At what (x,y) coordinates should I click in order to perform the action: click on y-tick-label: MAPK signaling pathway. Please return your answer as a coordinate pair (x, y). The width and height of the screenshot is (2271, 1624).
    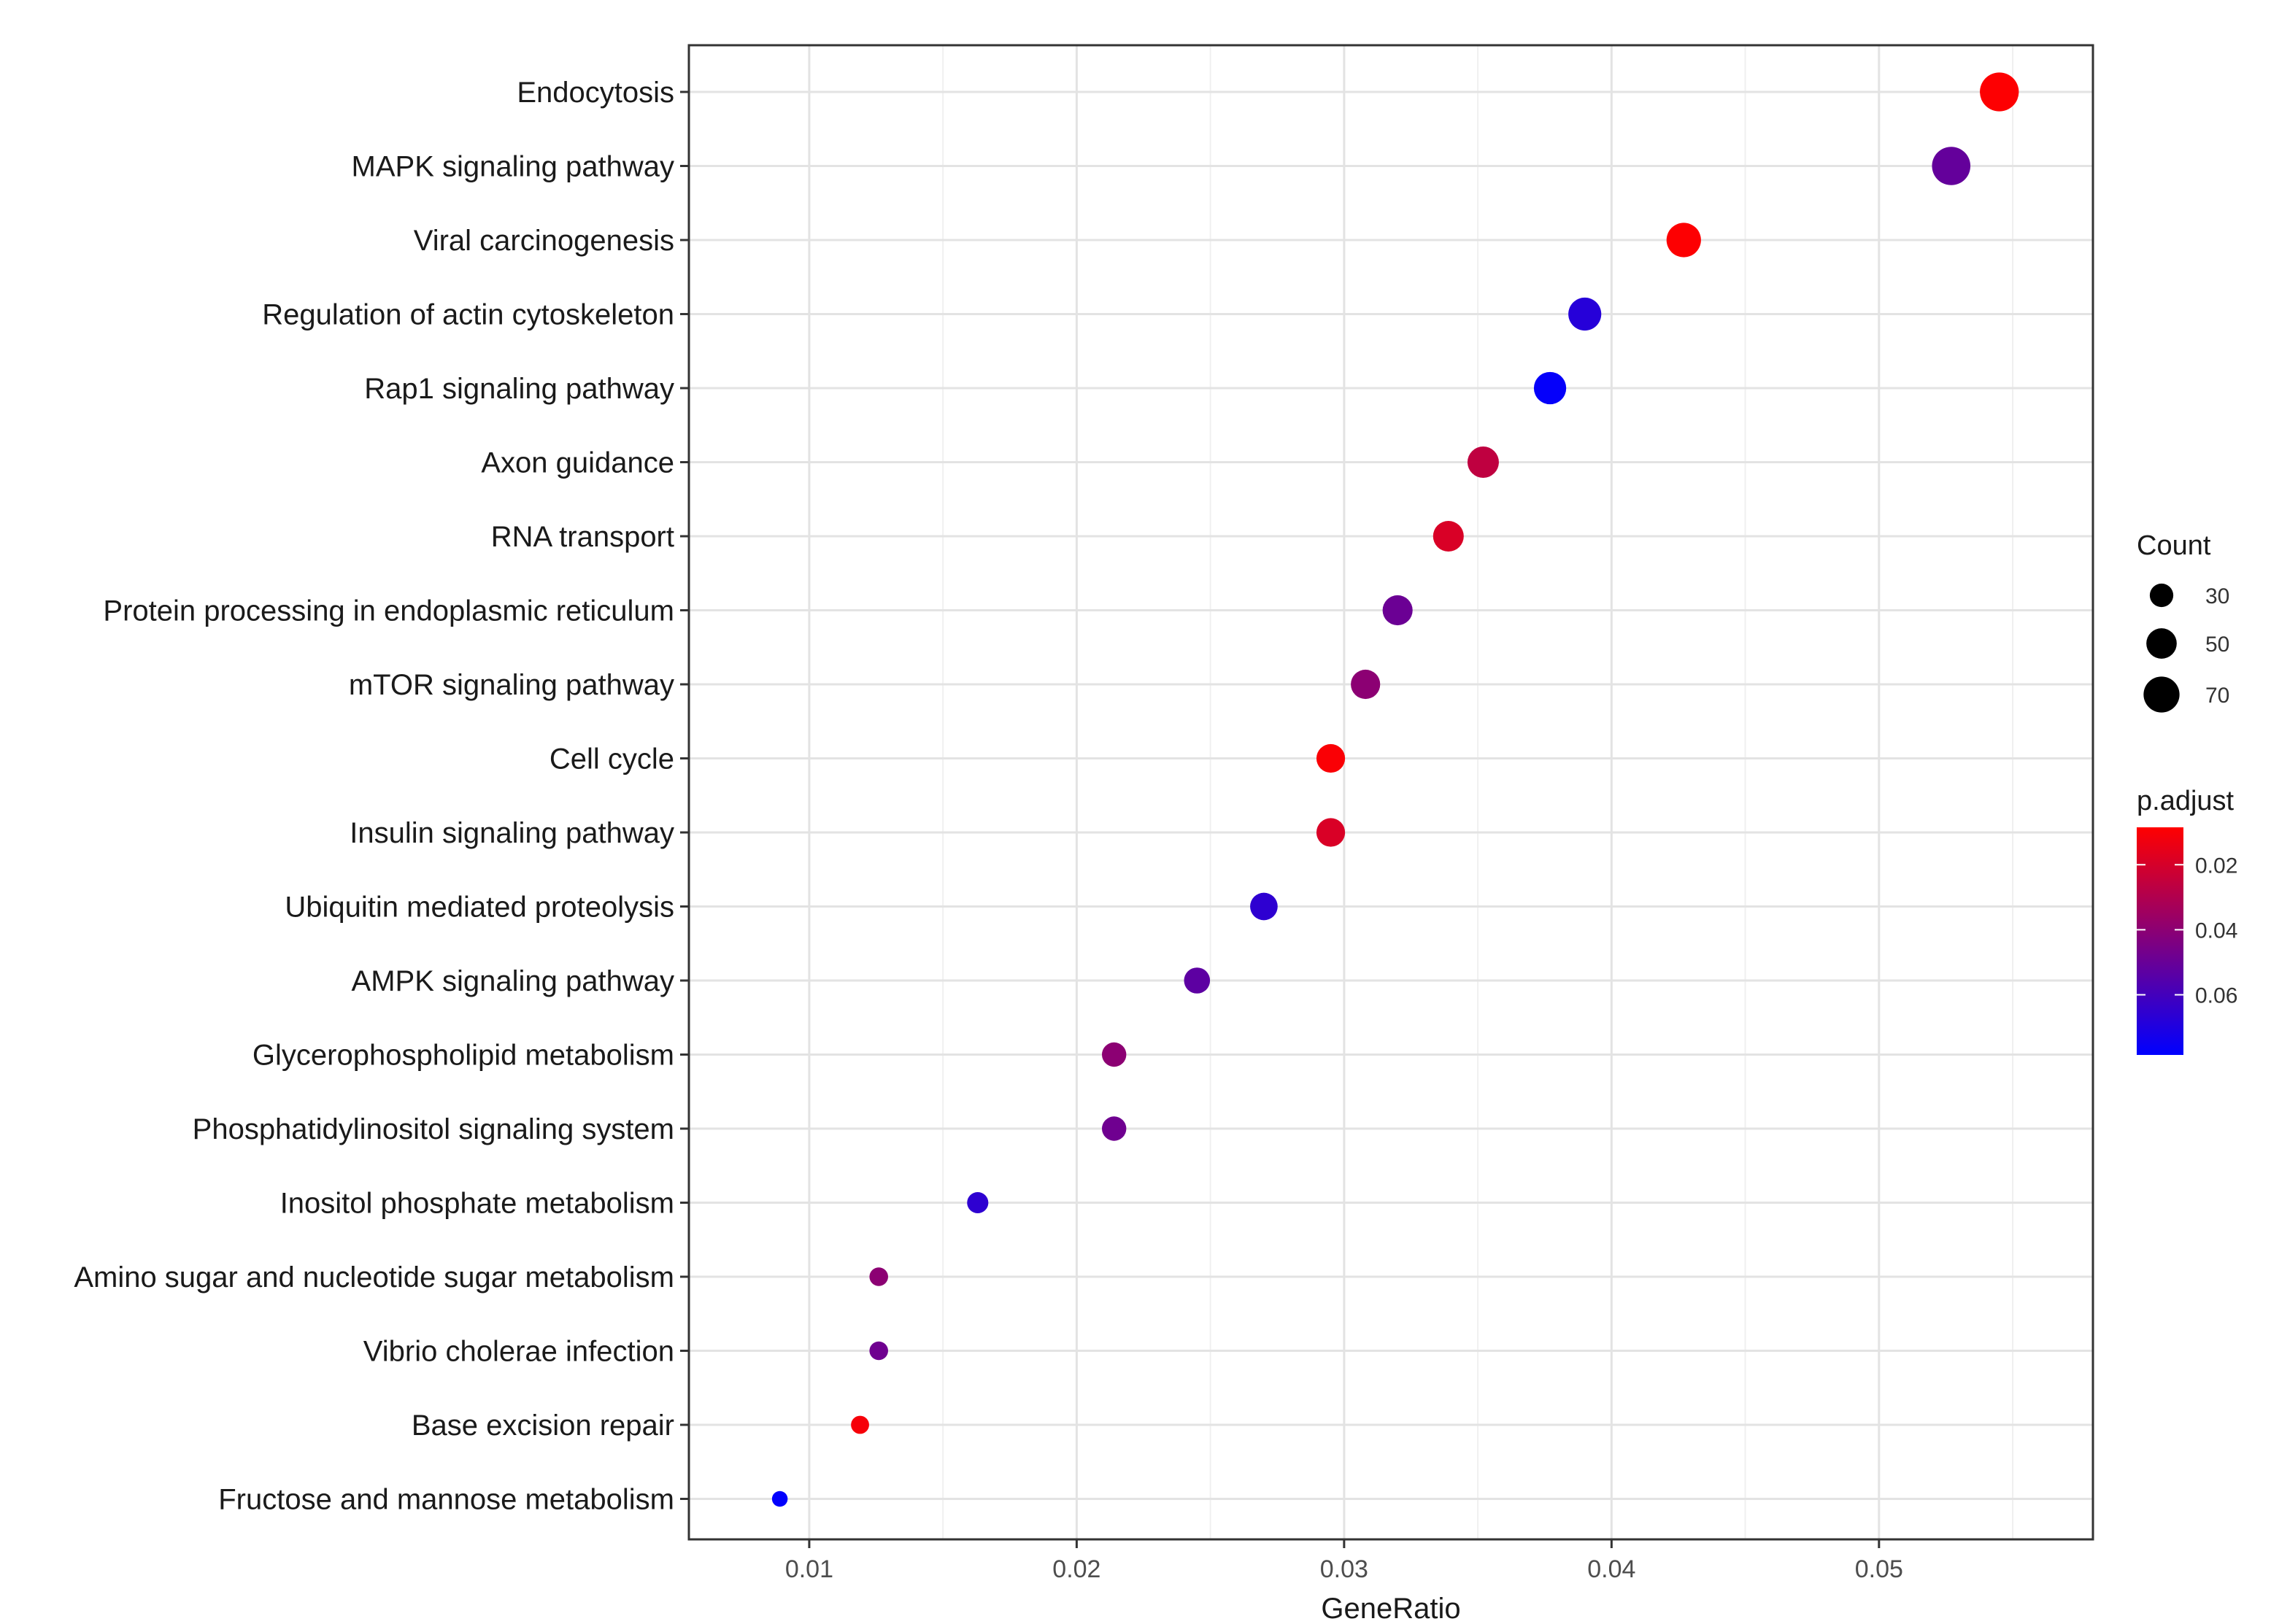
    Looking at the image, I should click on (513, 167).